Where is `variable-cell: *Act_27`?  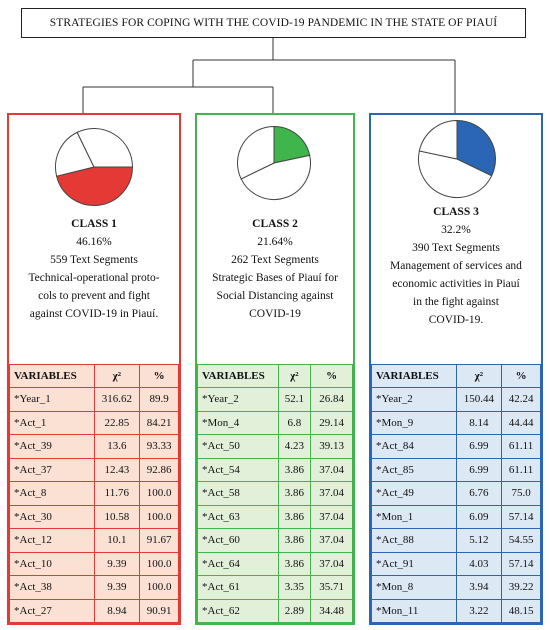
variable-cell: *Act_27 is located at coordinates (52, 610).